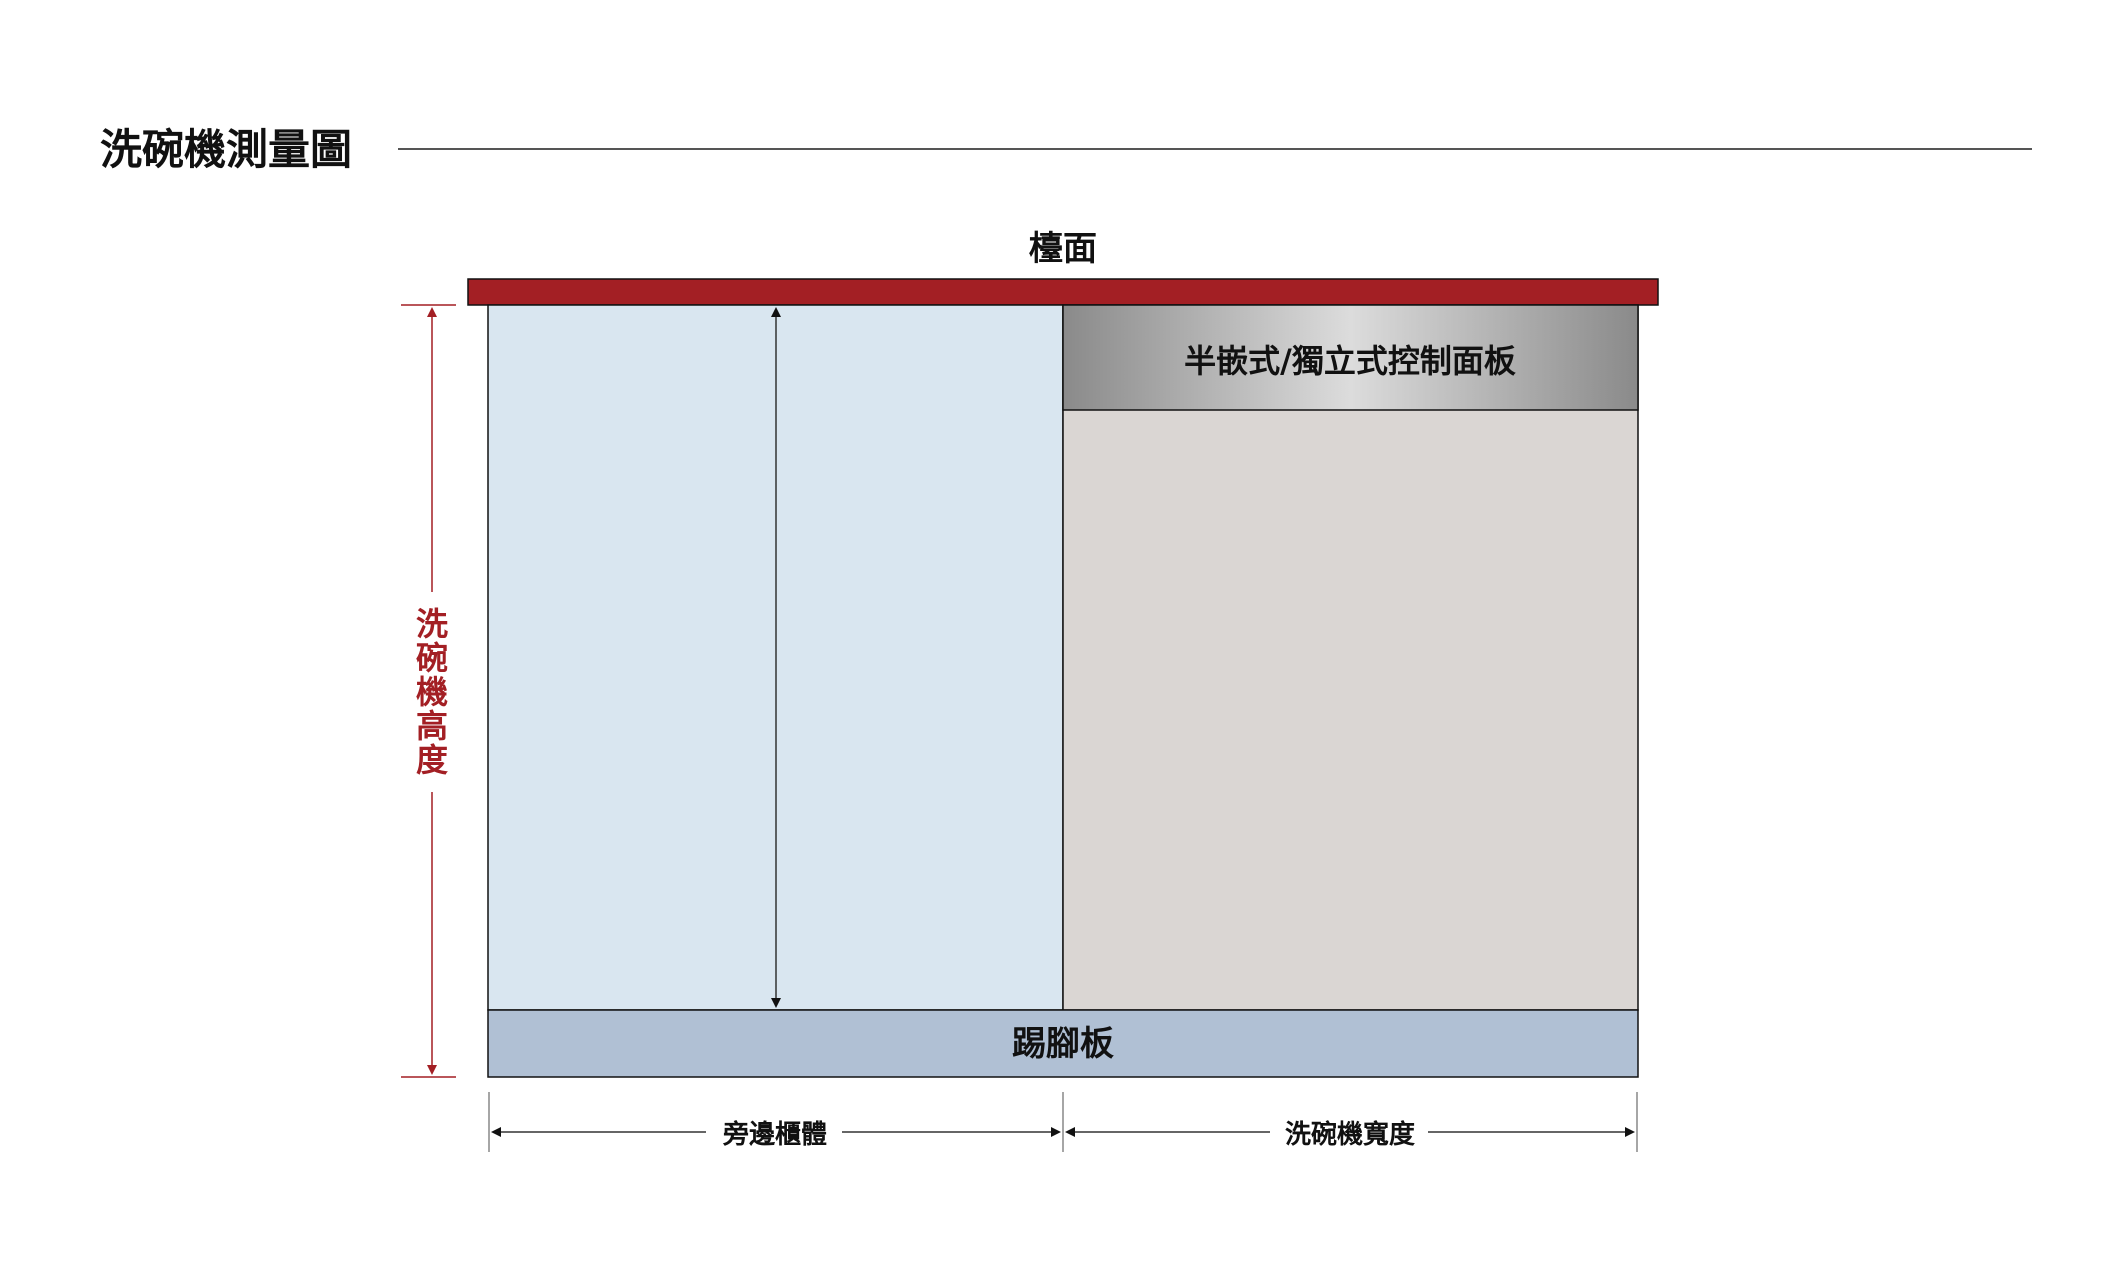 Image resolution: width=2126 pixels, height=1272 pixels. Describe the element at coordinates (776, 657) in the screenshot. I see `cabinet-inner-height-arrow` at that location.